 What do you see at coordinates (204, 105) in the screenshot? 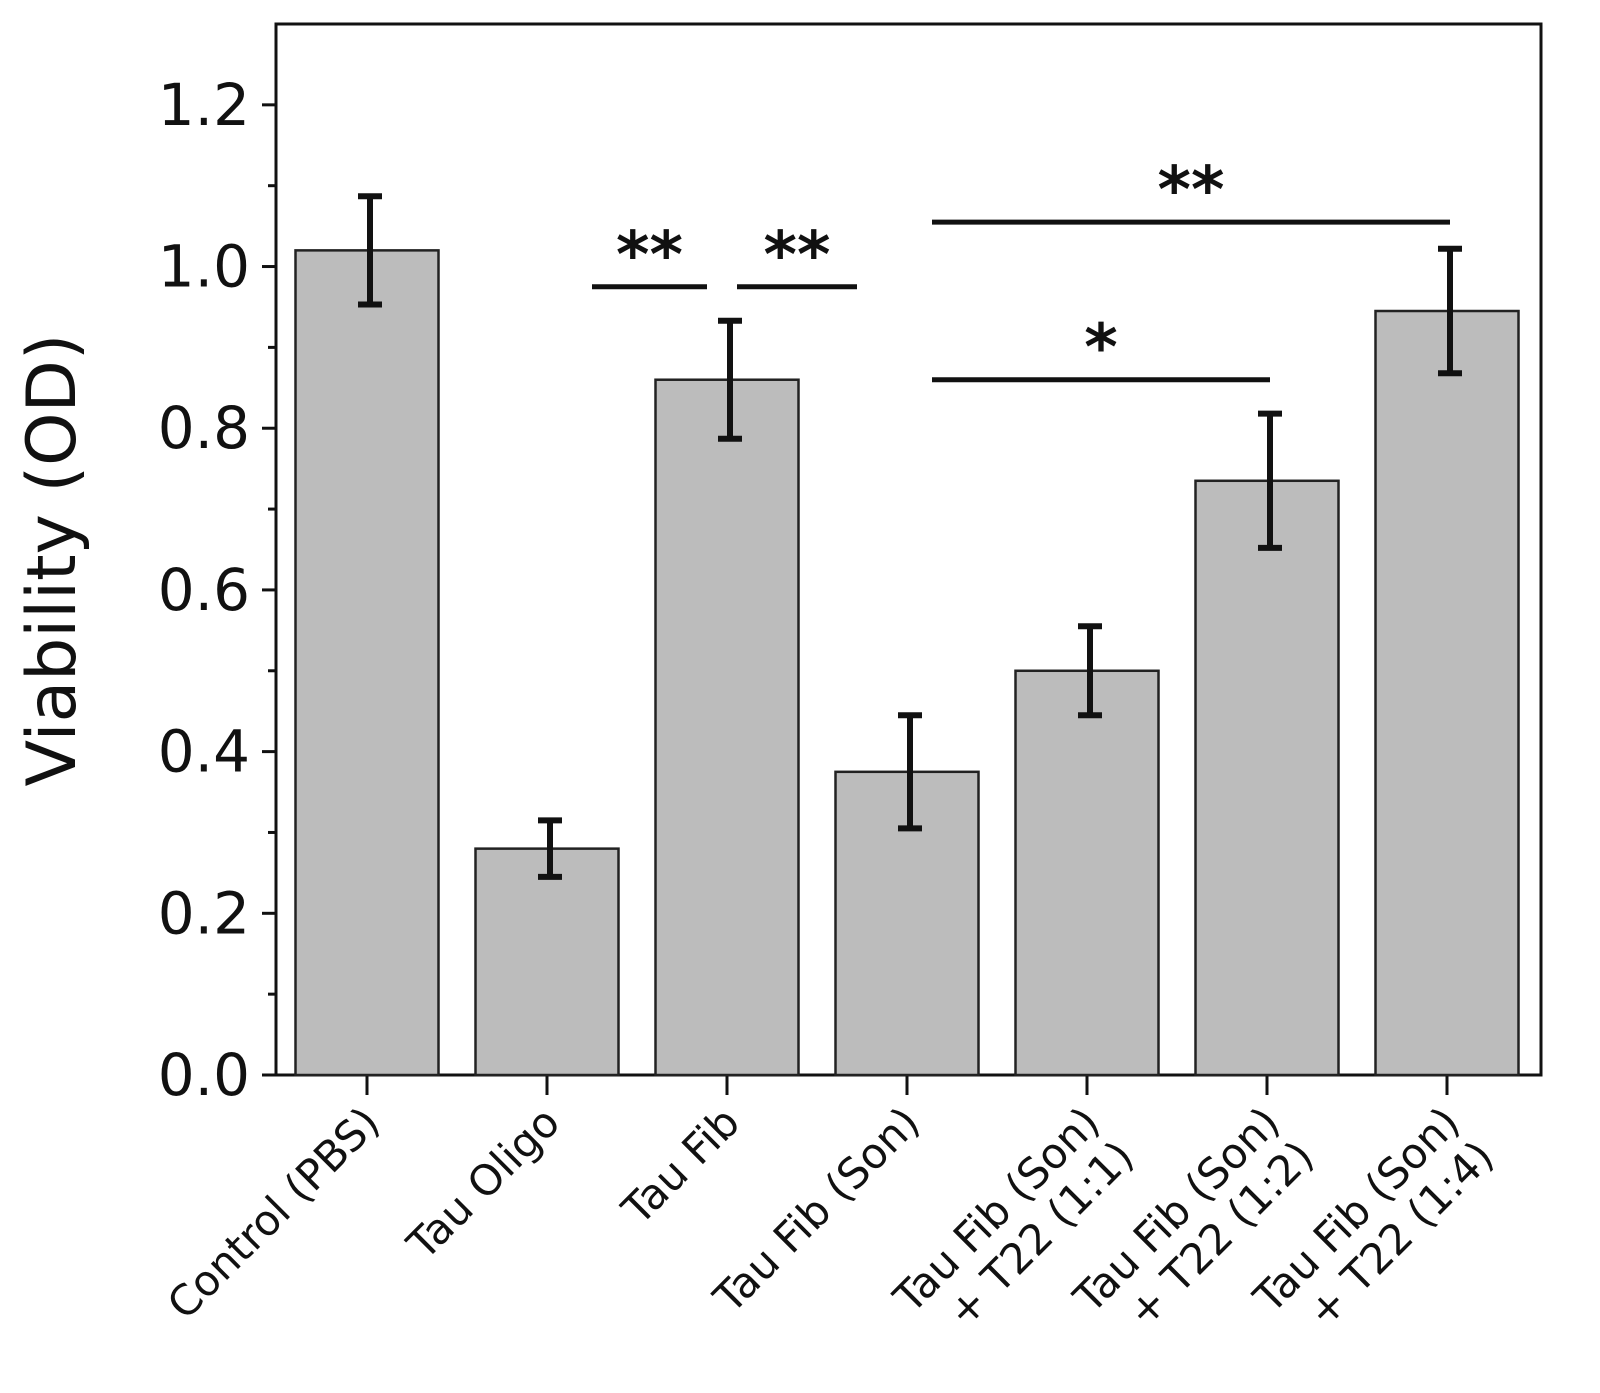
I see `y-tick-label: 1.2` at bounding box center [204, 105].